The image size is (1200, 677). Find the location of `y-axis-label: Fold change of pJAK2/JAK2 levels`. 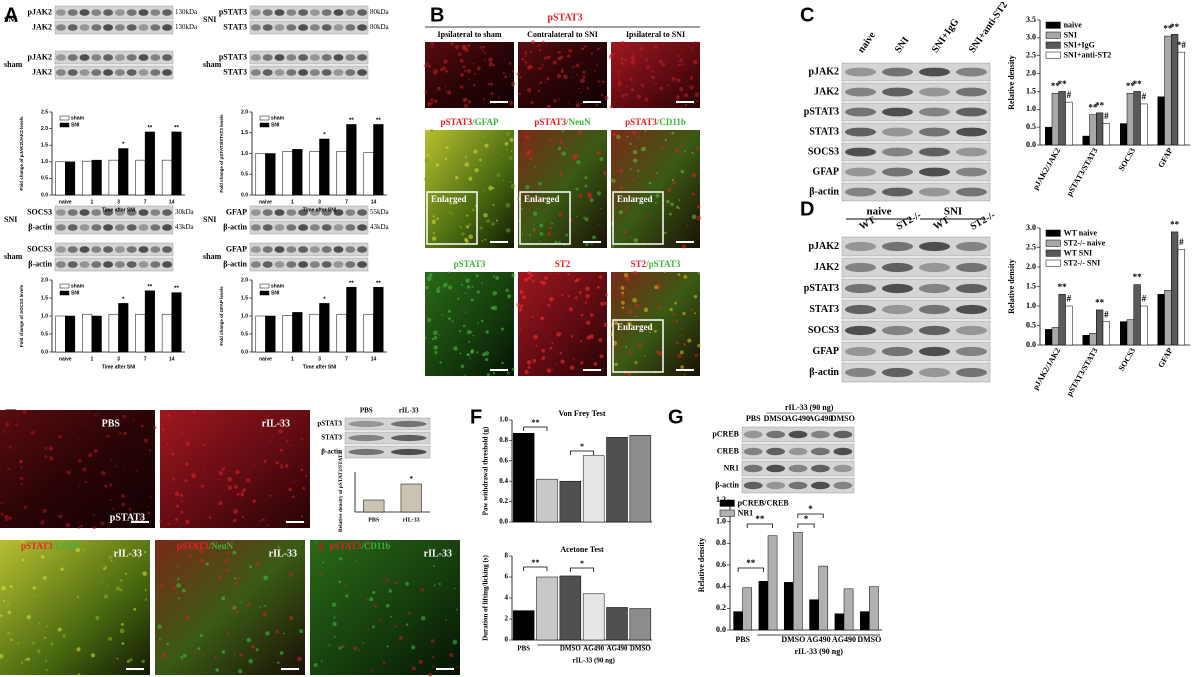

y-axis-label: Fold change of pJAK2/JAK2 levels is located at coordinates (21, 153).